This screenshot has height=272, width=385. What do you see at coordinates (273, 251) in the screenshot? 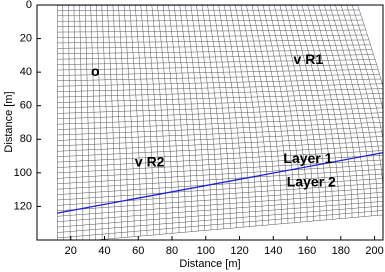
I see `x-tick-label: 140` at bounding box center [273, 251].